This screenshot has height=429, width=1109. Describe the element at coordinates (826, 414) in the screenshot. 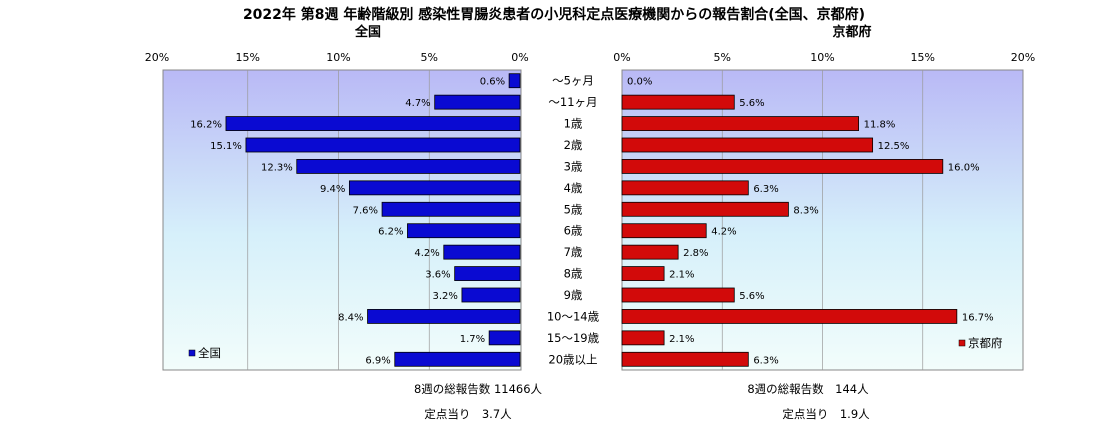

I see `right-footer-per-site: 定点当り 1.9人` at that location.